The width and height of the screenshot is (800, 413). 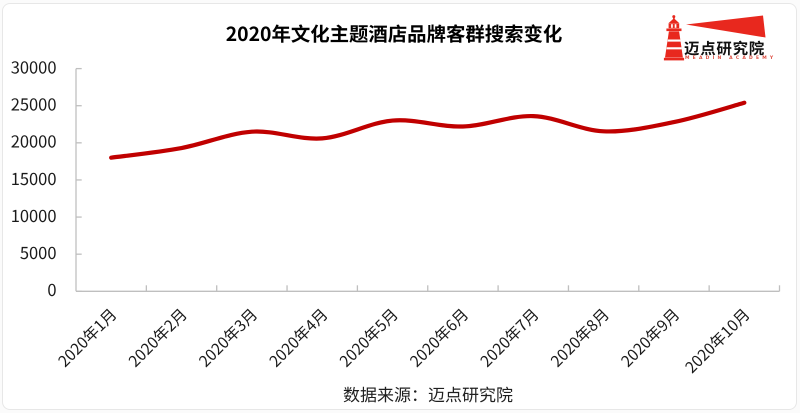 I want to click on x-axis-label: 2020年4月, so click(x=298, y=337).